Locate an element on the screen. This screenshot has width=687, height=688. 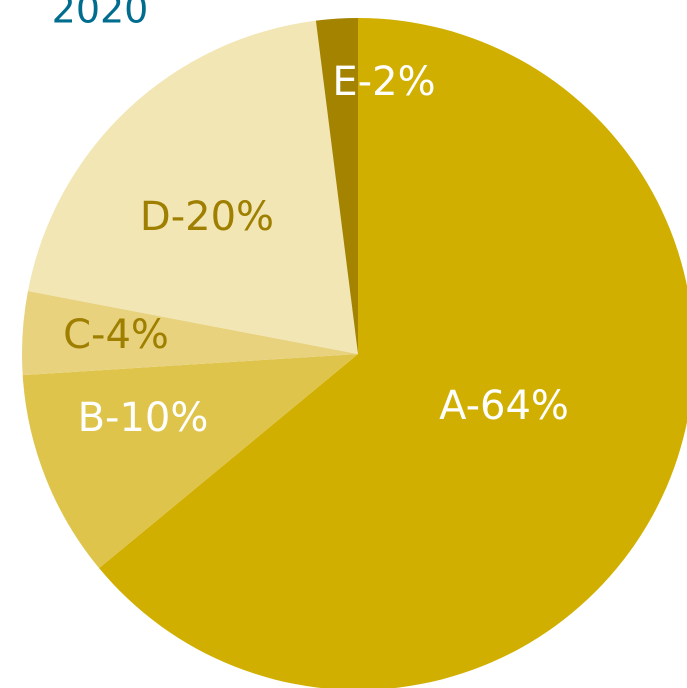
data-label: E-2% is located at coordinates (383, 82).